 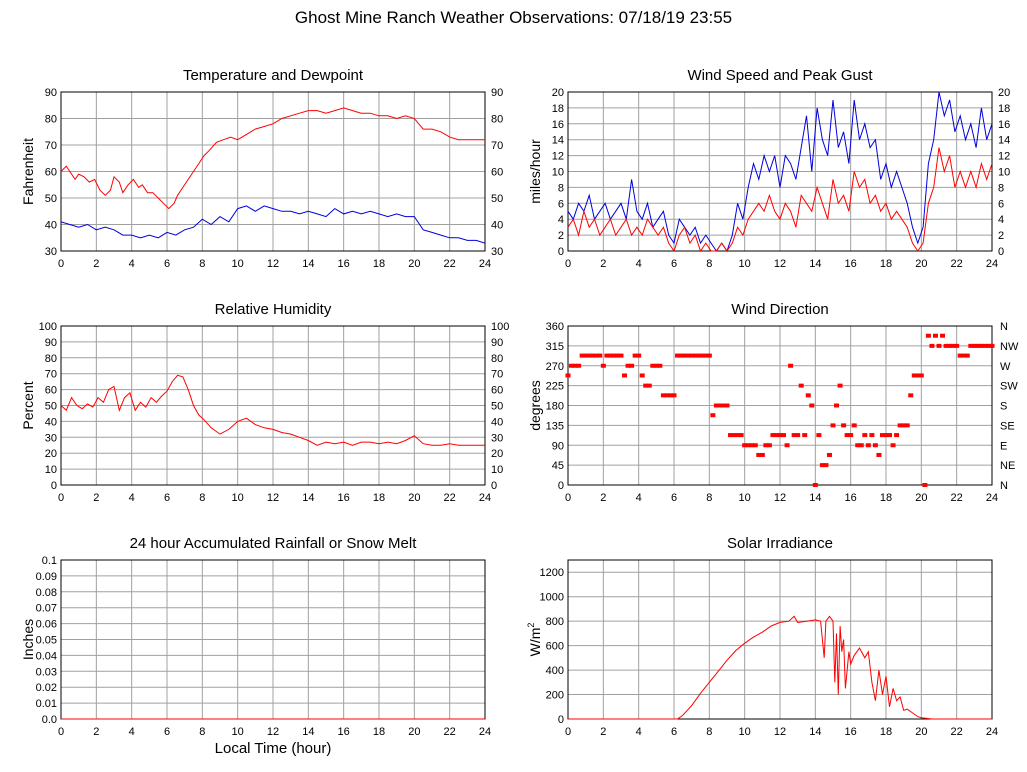 I want to click on compass-tick-label: W, so click(x=1005, y=367).